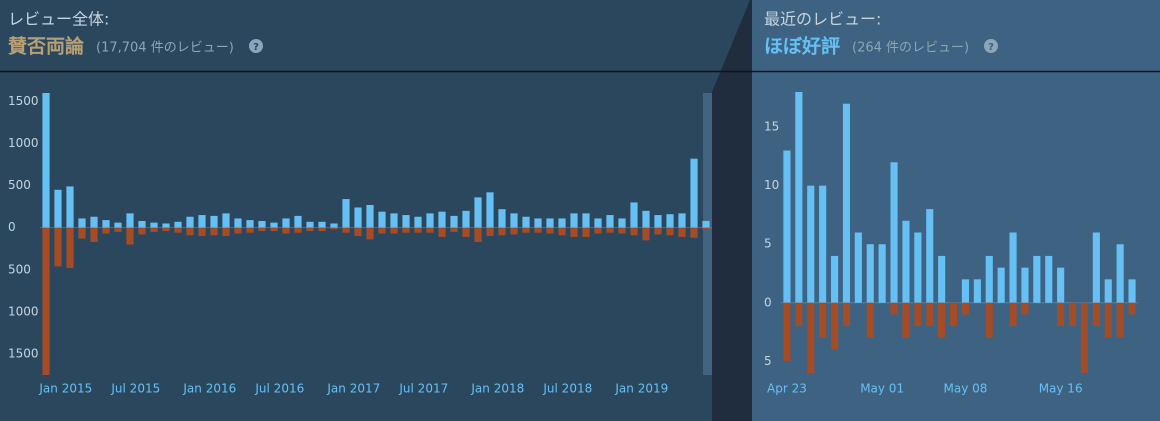 The image size is (1160, 421). I want to click on x-tick-label: Jan 2019, so click(641, 389).